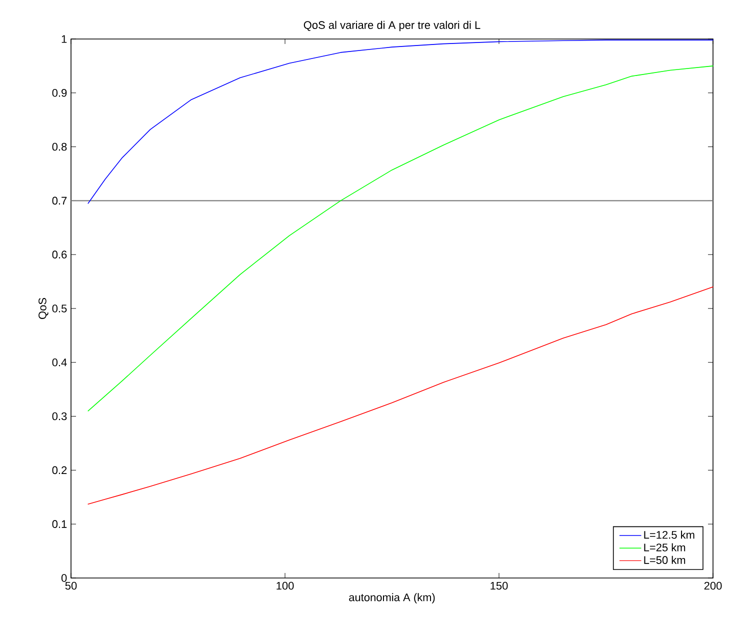 Image resolution: width=731 pixels, height=635 pixels. What do you see at coordinates (59, 200) in the screenshot?
I see `y-tick-label: 0.7` at bounding box center [59, 200].